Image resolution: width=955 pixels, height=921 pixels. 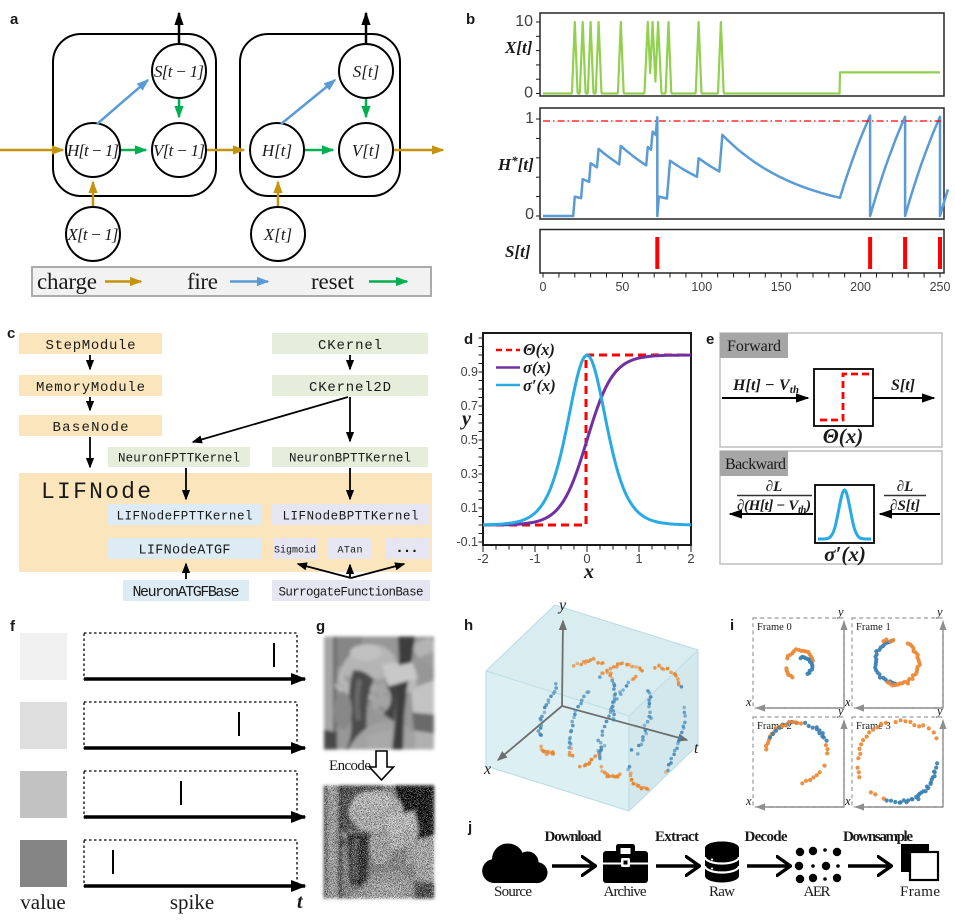 I want to click on svg-text: H[t] − Vth, so click(x=765, y=386).